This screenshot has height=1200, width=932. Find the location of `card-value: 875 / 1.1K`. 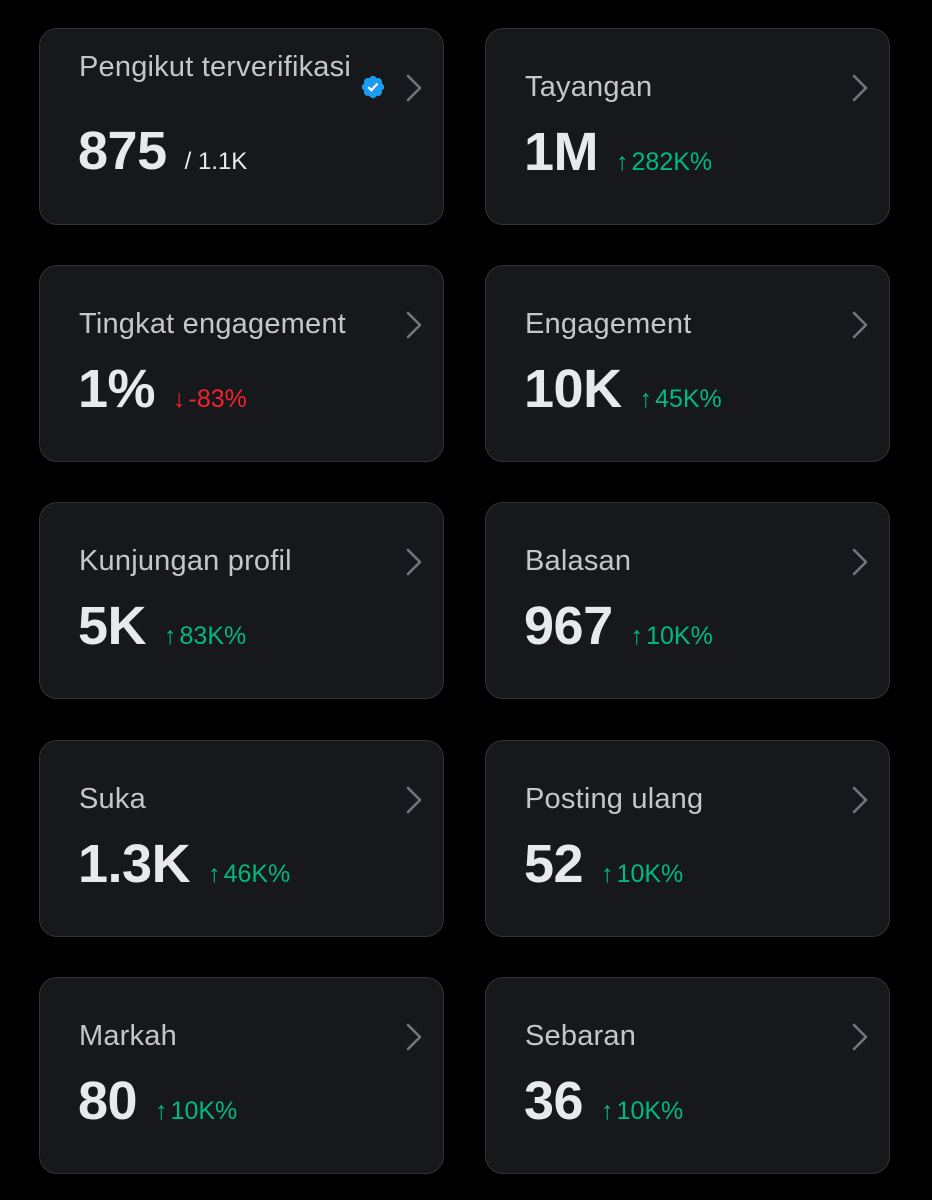

card-value: 875 / 1.1K is located at coordinates (162, 156).